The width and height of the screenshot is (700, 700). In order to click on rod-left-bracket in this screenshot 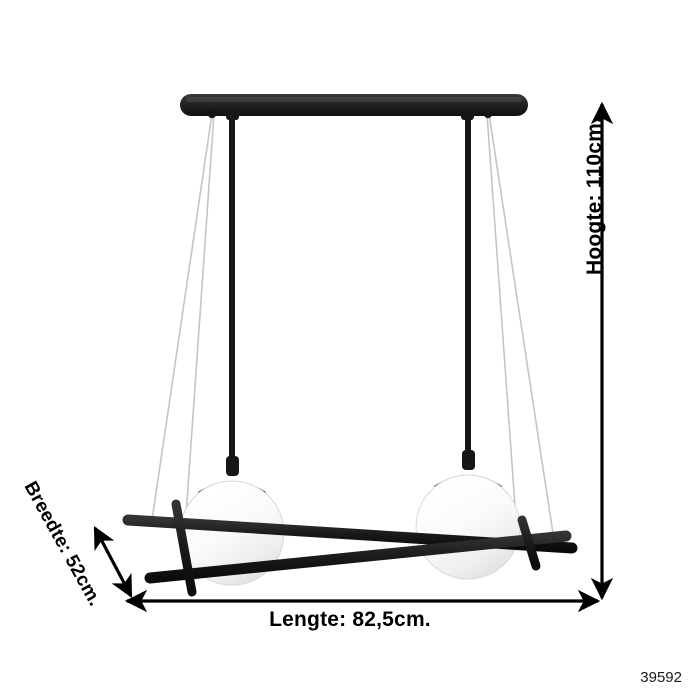, I will do `click(184, 548)`.